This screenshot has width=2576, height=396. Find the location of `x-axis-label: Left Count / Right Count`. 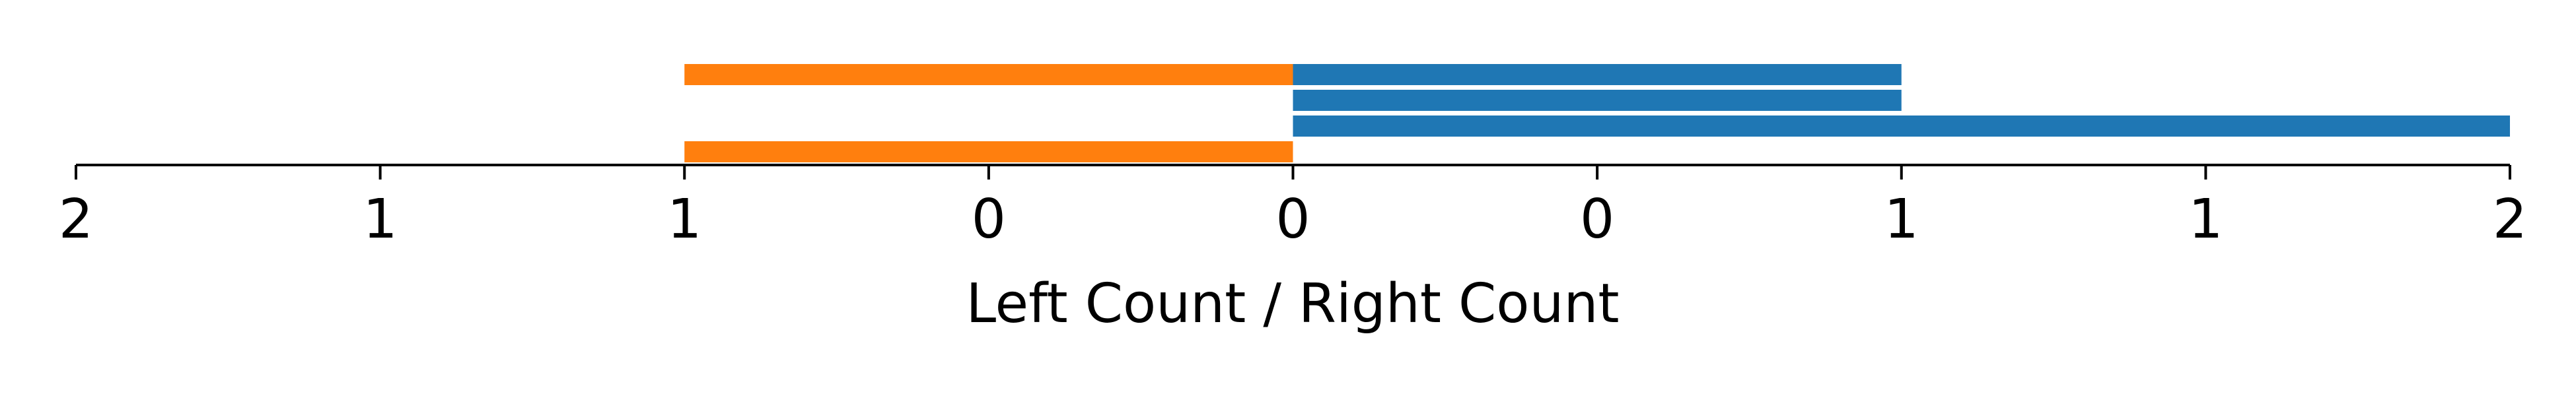

x-axis-label: Left Count / Right Count is located at coordinates (1292, 304).